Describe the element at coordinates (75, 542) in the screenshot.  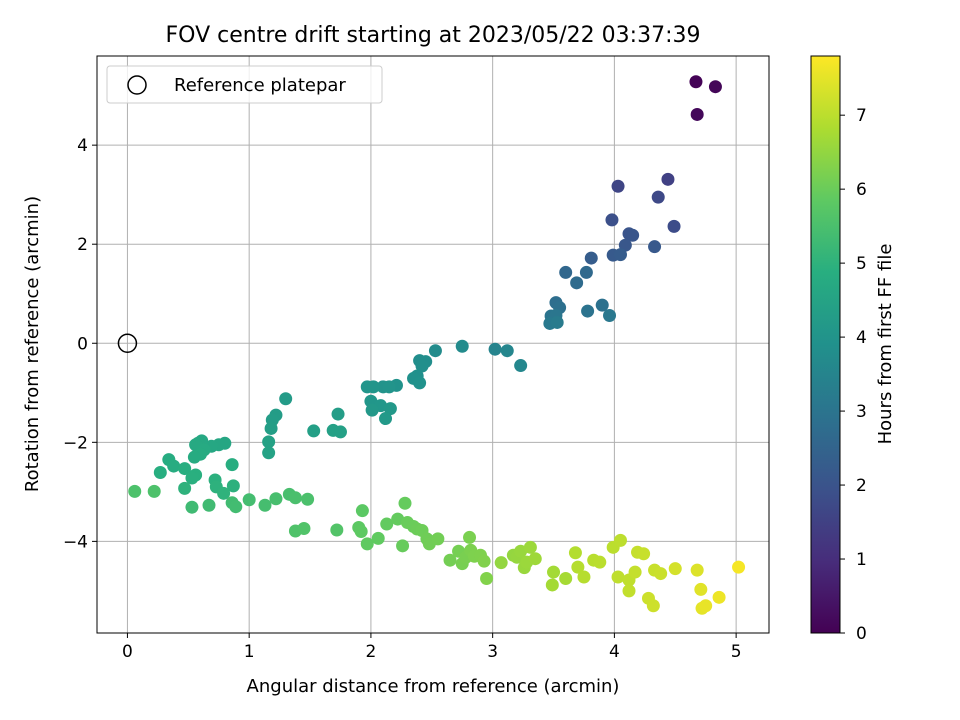
I see `y-tick-label: −4` at that location.